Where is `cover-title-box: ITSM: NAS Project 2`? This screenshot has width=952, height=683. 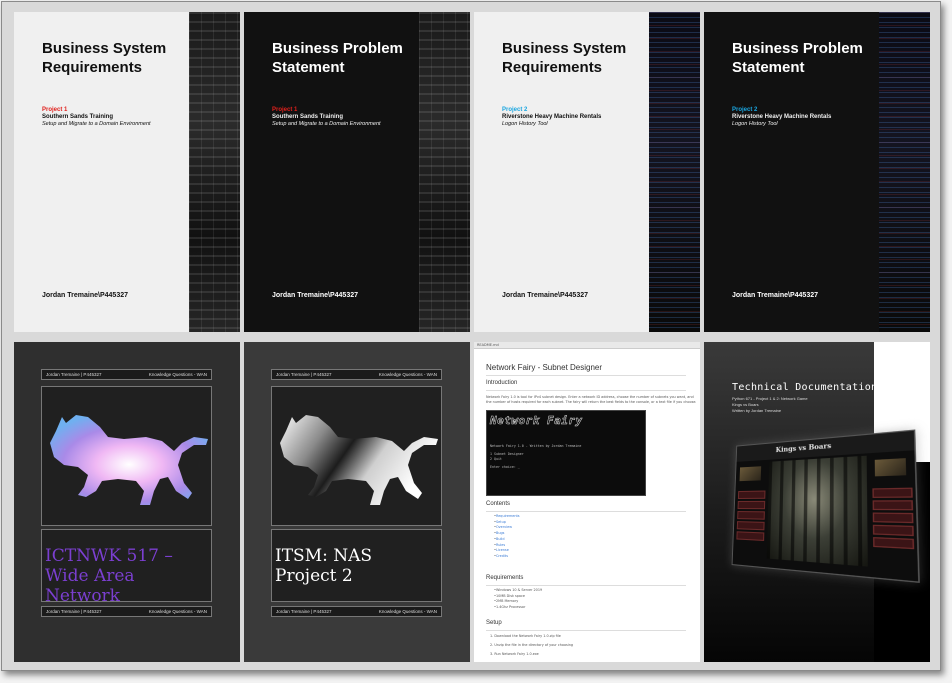
cover-title-box: ITSM: NAS Project 2 is located at coordinates (356, 565).